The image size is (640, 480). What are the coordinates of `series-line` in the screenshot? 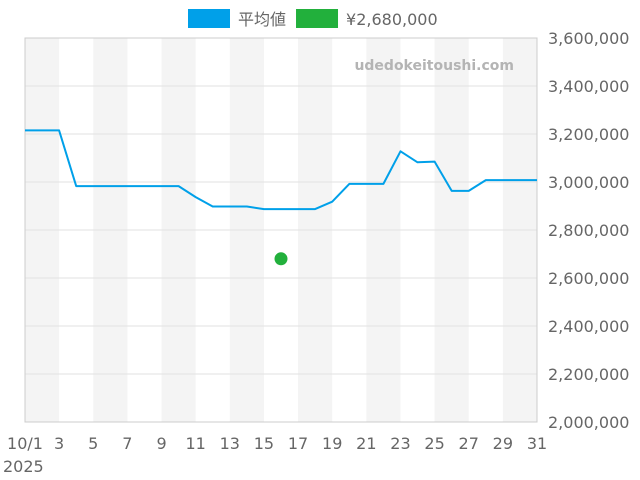 It's located at (281, 170).